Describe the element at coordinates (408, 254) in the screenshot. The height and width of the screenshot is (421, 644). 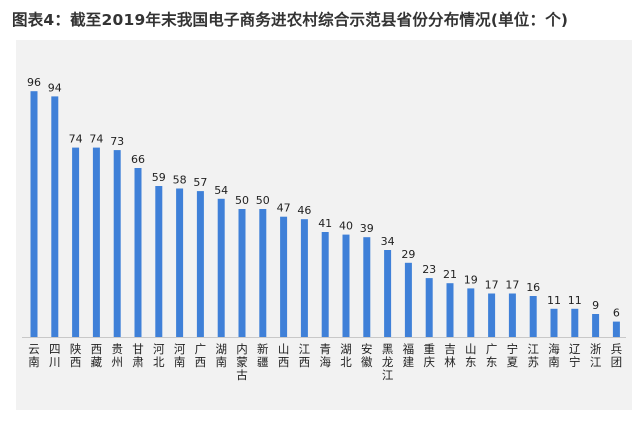
I see `data-label-19: 29` at that location.